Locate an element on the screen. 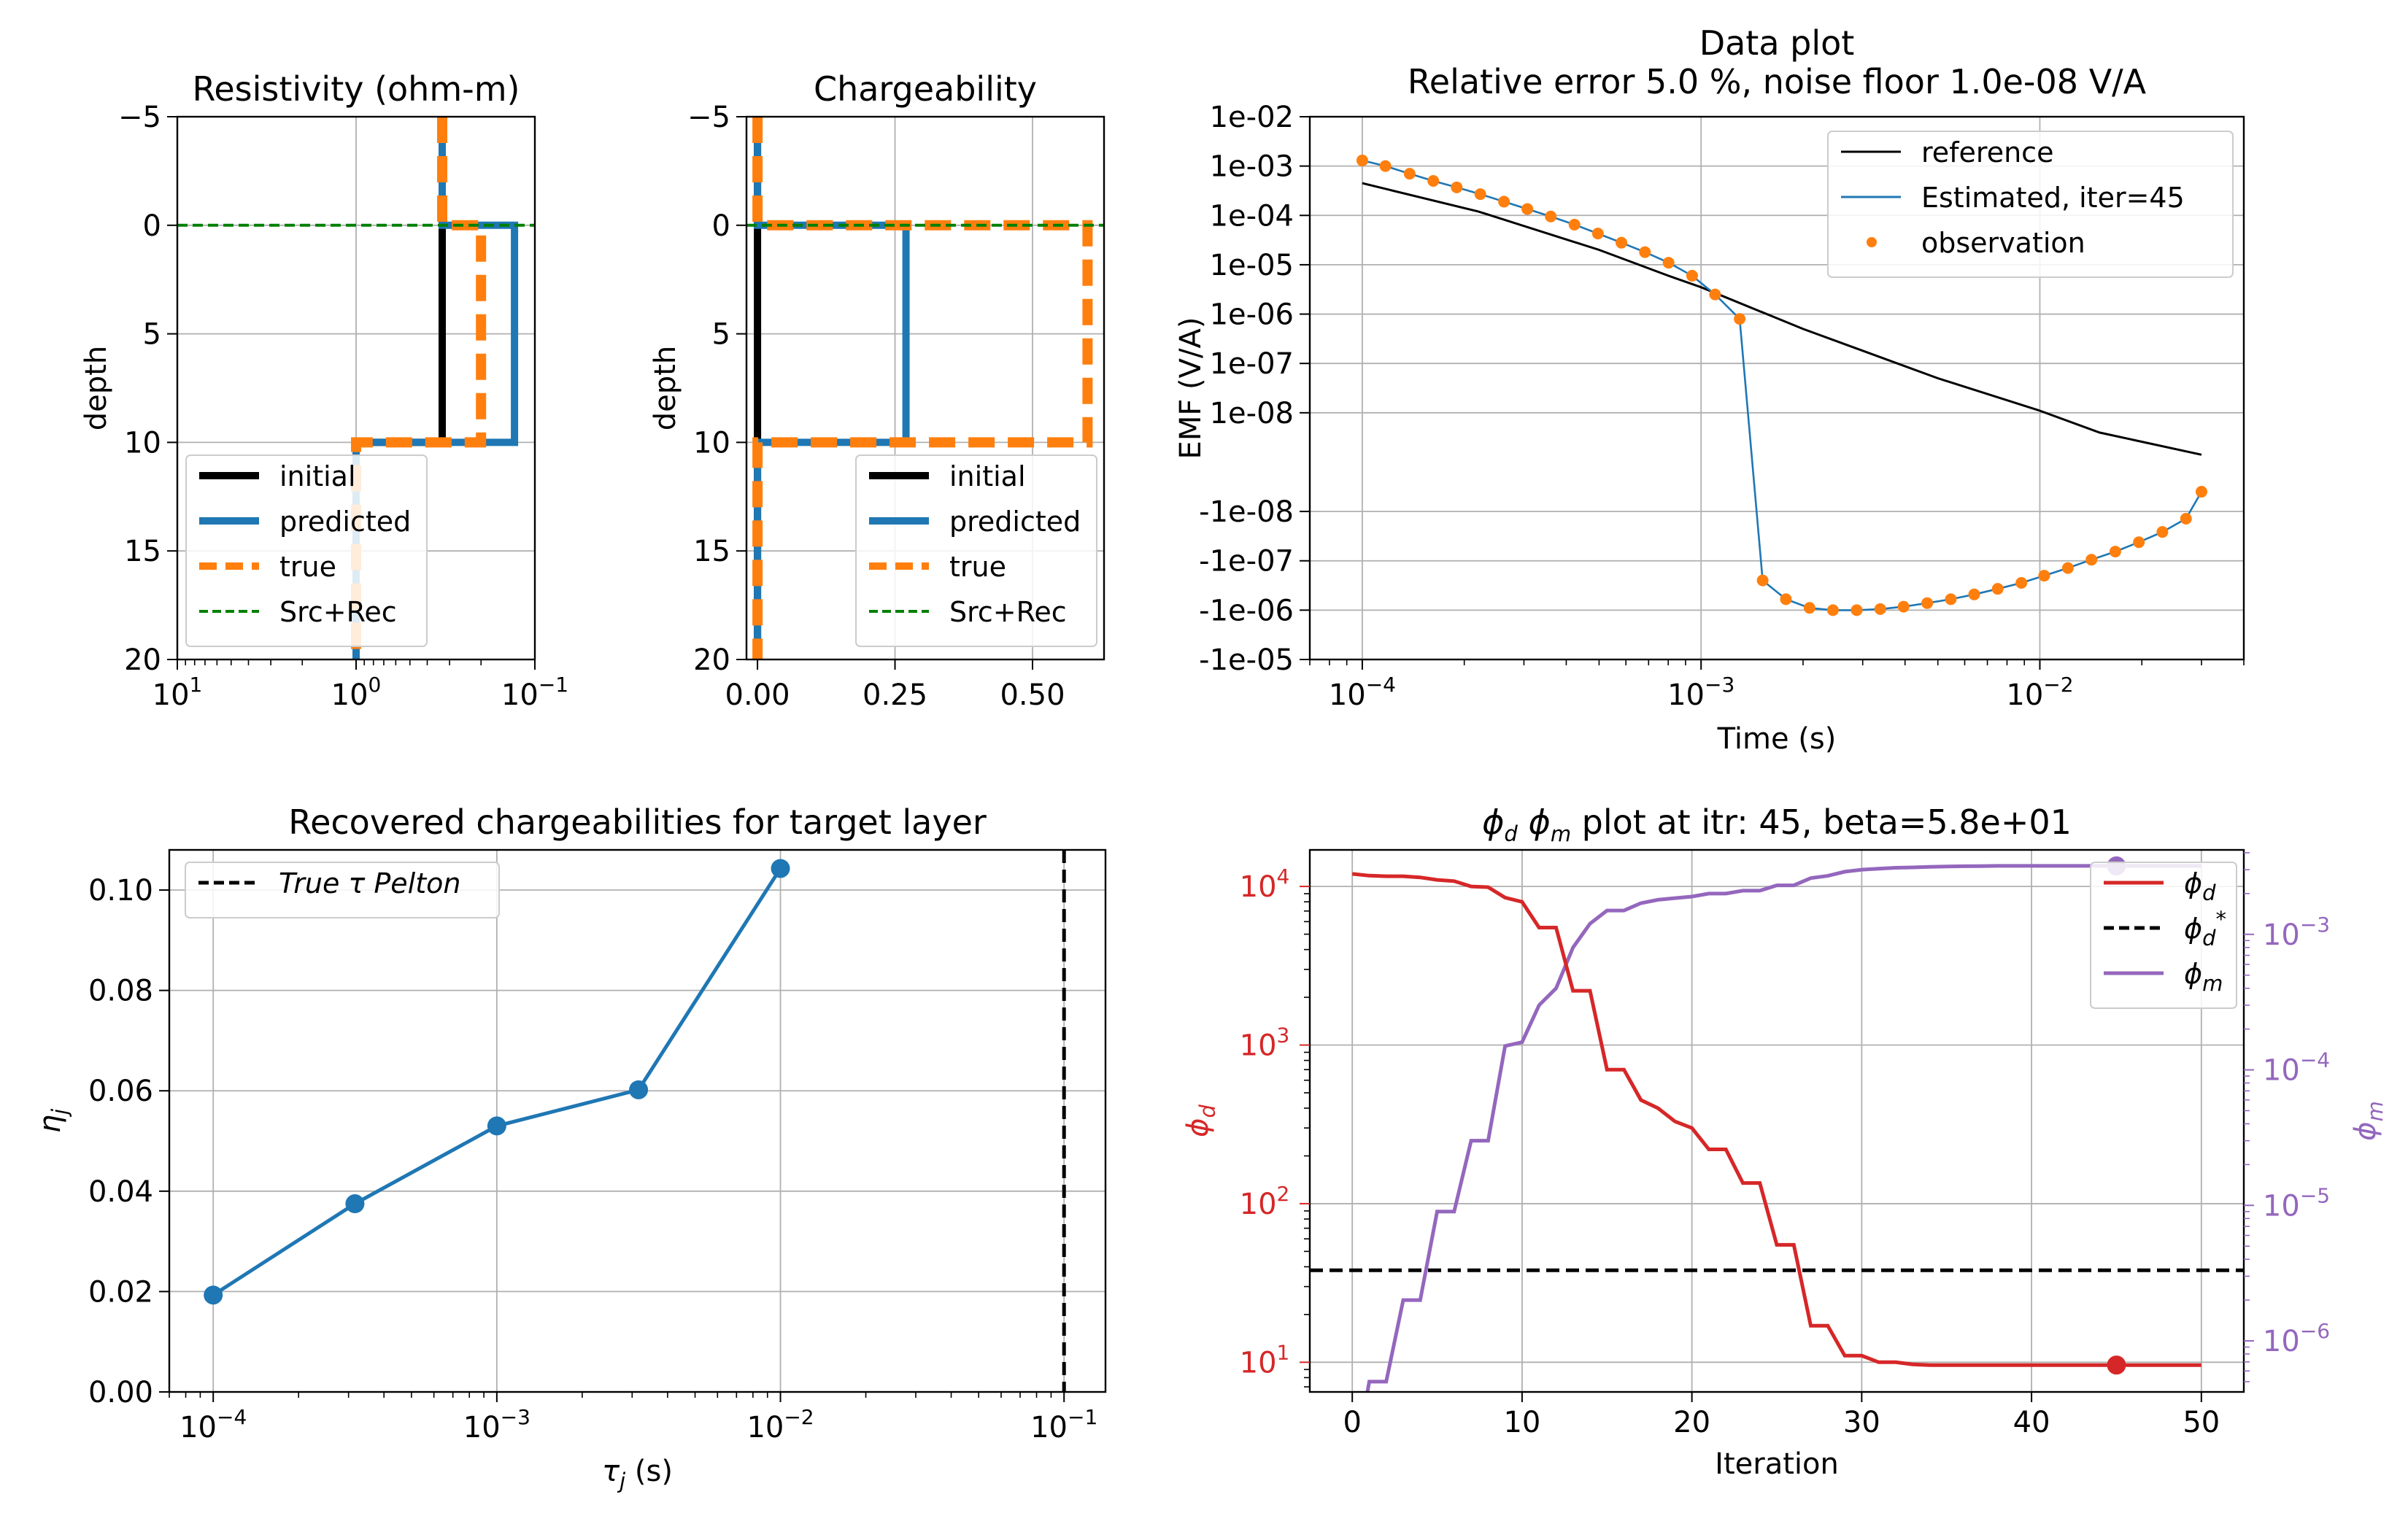 The width and height of the screenshot is (2408, 1532). y-tick-label: 0.04 is located at coordinates (120, 1192).